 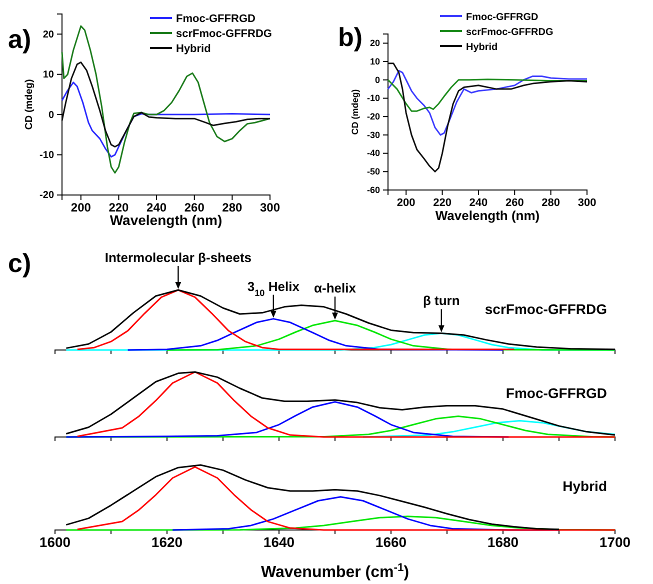 What do you see at coordinates (350, 37) in the screenshot?
I see `text: b)` at bounding box center [350, 37].